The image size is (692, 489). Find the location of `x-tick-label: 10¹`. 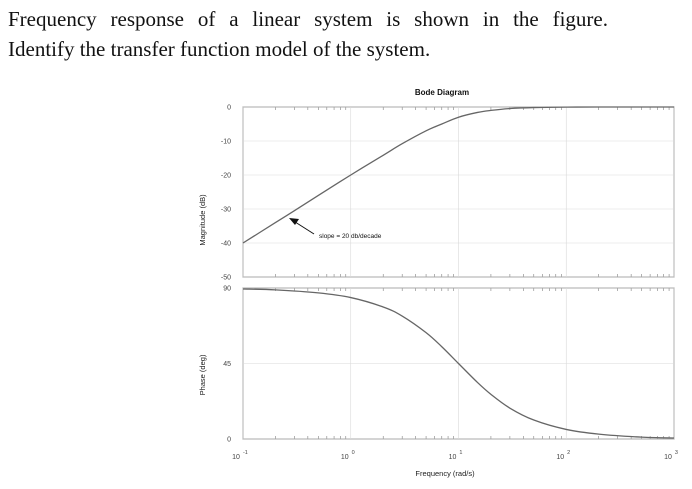

x-tick-label: 10¹ is located at coordinates (456, 455).